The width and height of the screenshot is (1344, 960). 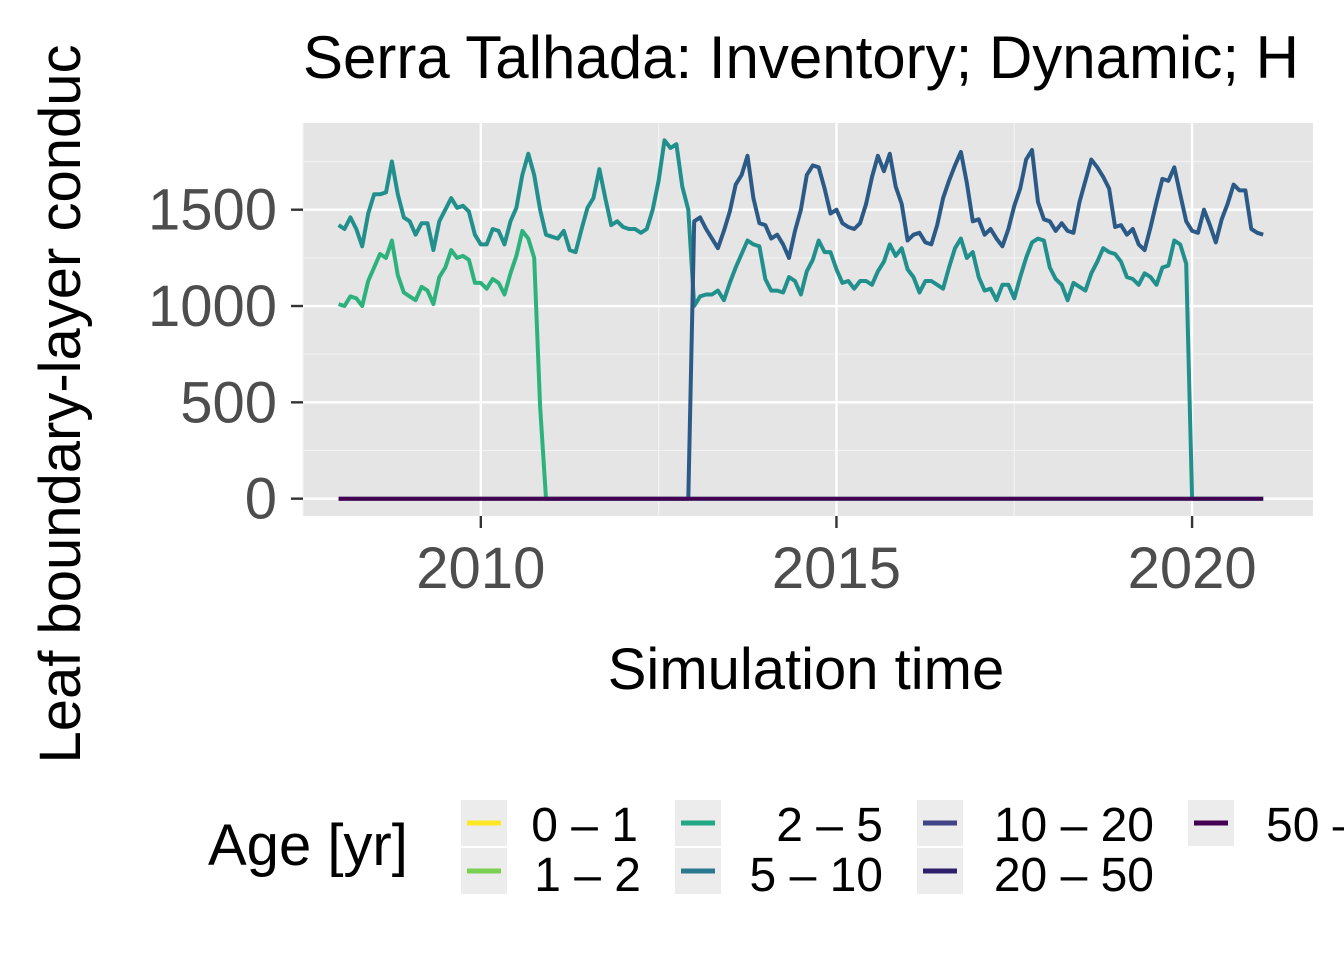 What do you see at coordinates (480, 568) in the screenshot?
I see `x-tick-label: 2010` at bounding box center [480, 568].